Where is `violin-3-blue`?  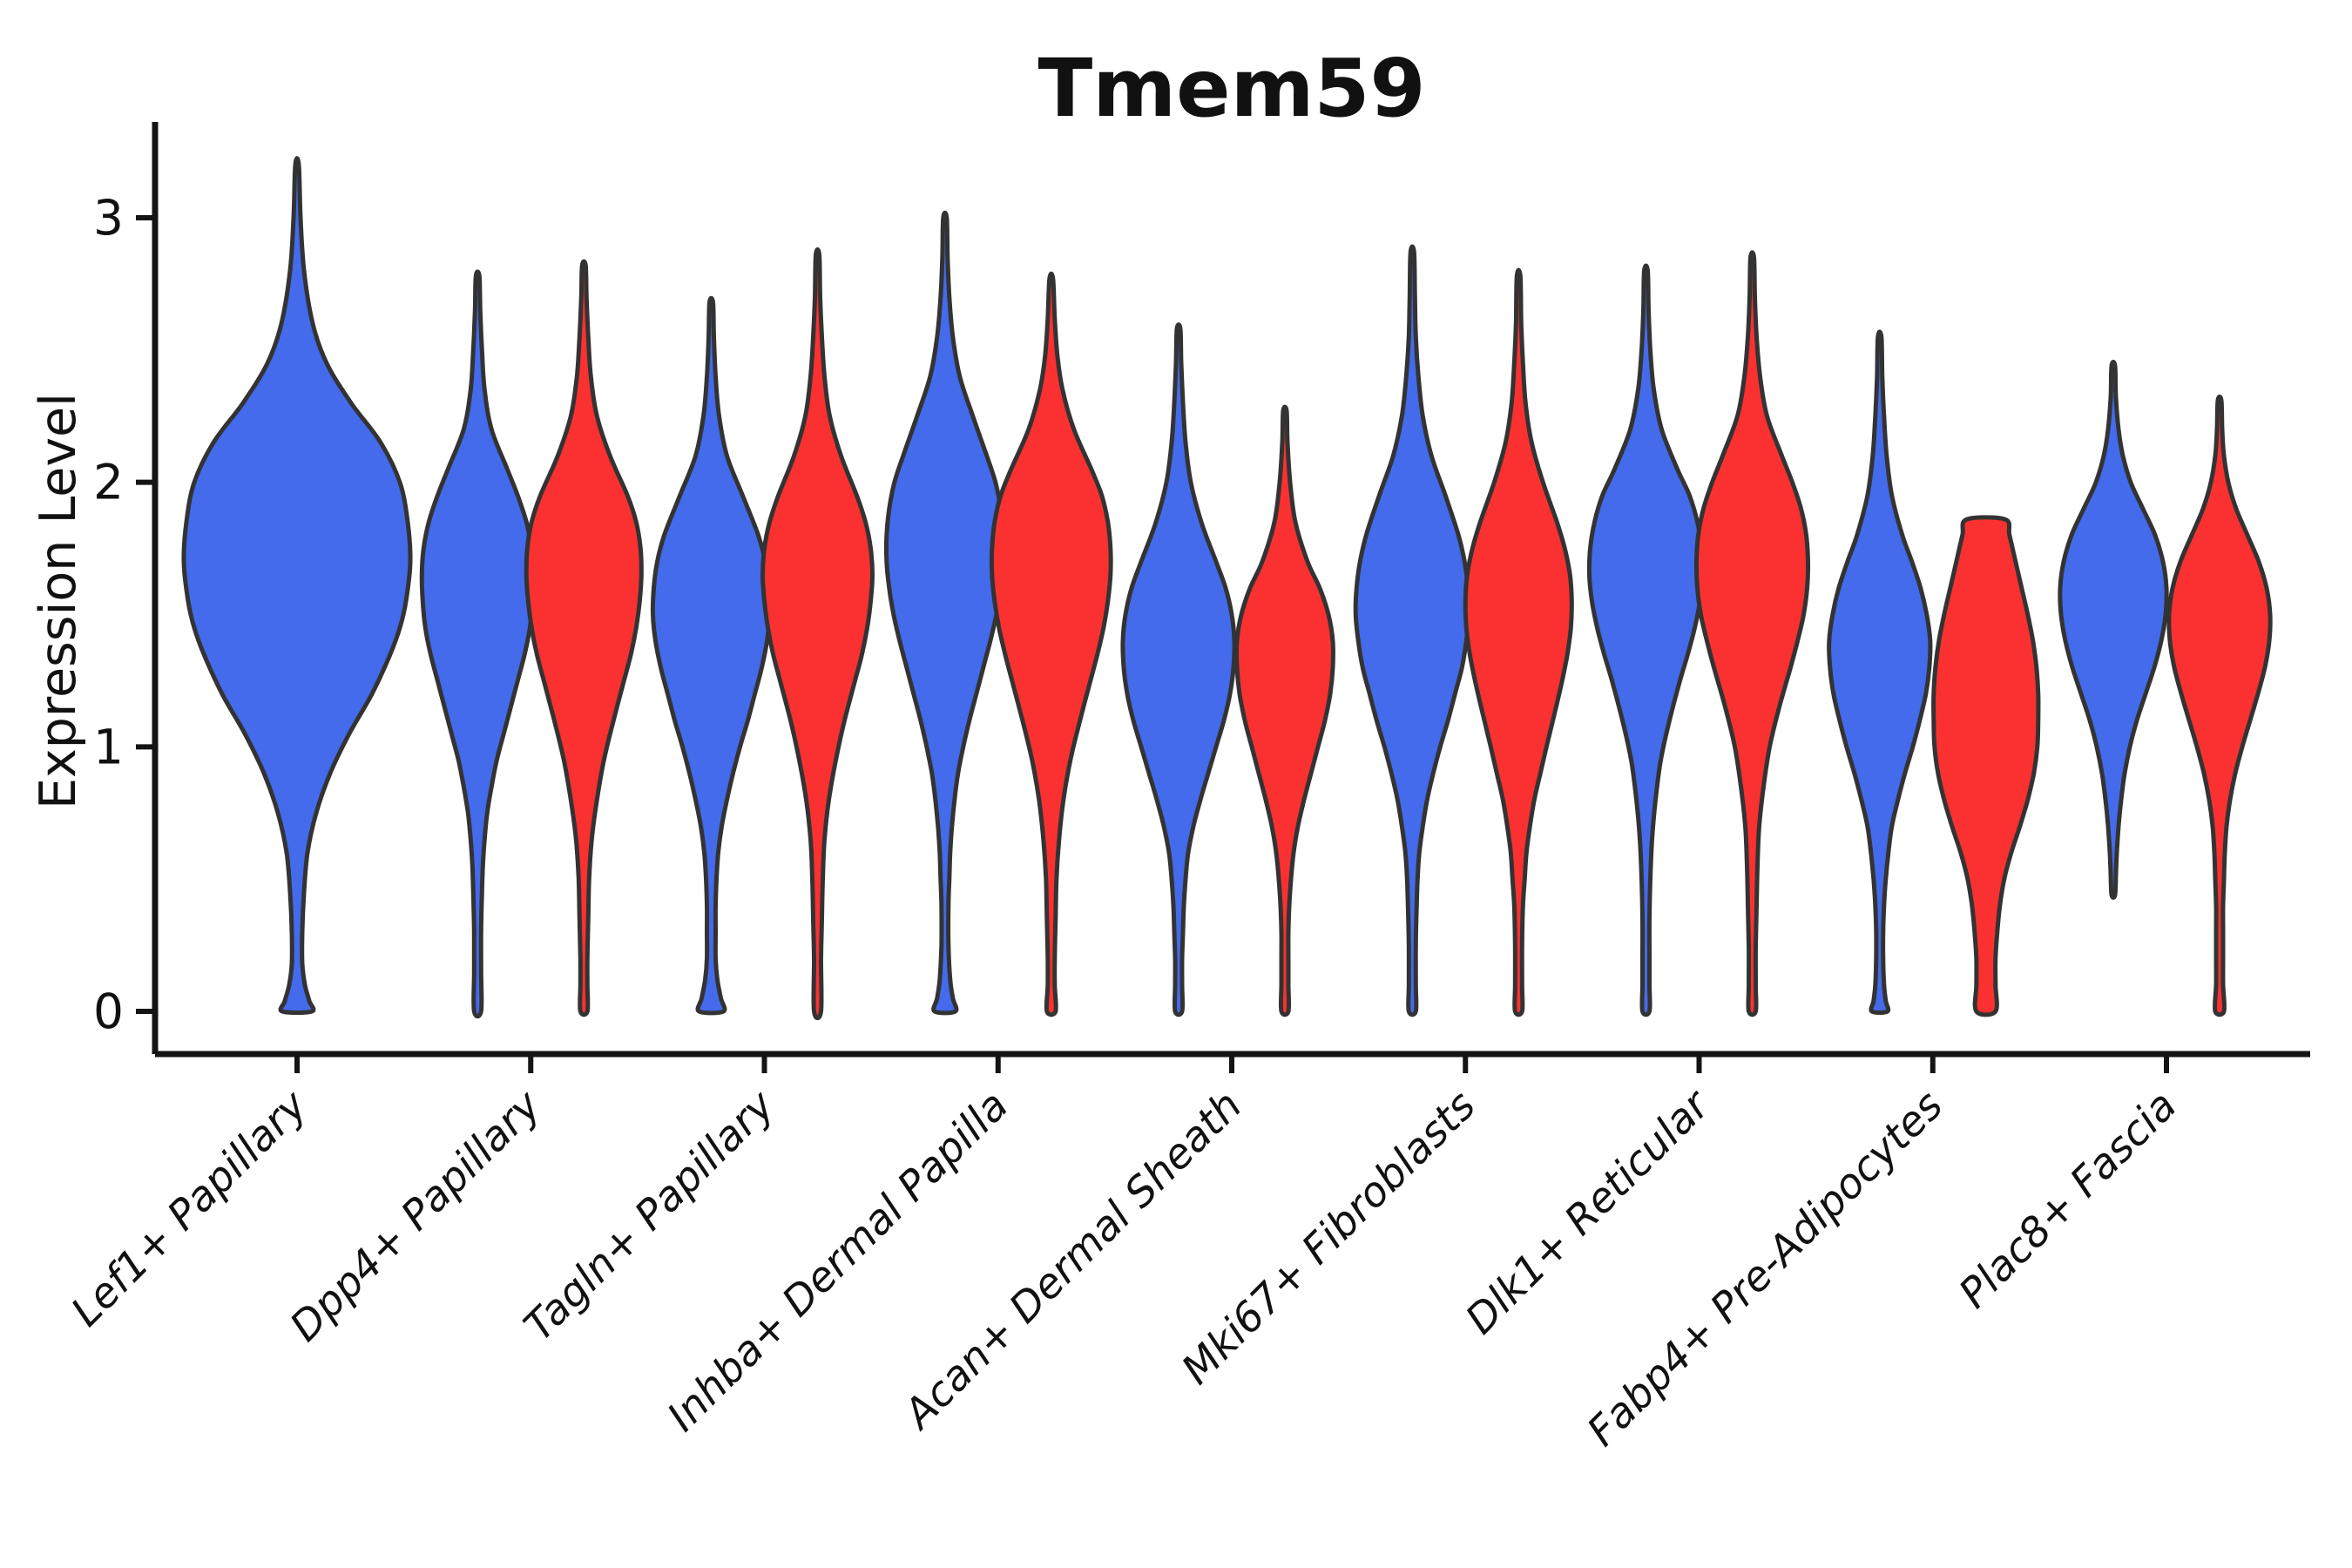
violin-3-blue is located at coordinates (945, 613).